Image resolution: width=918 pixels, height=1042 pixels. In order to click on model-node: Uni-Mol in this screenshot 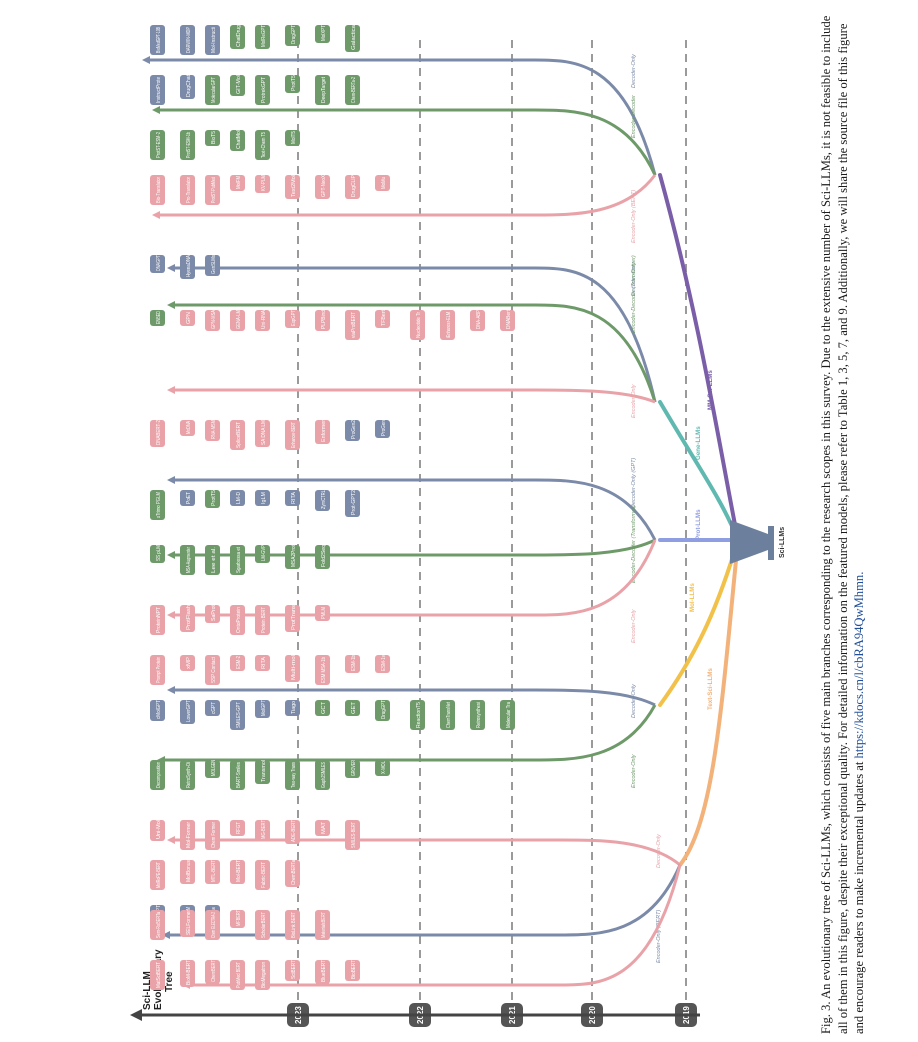, I will do `click(157, 830)`.